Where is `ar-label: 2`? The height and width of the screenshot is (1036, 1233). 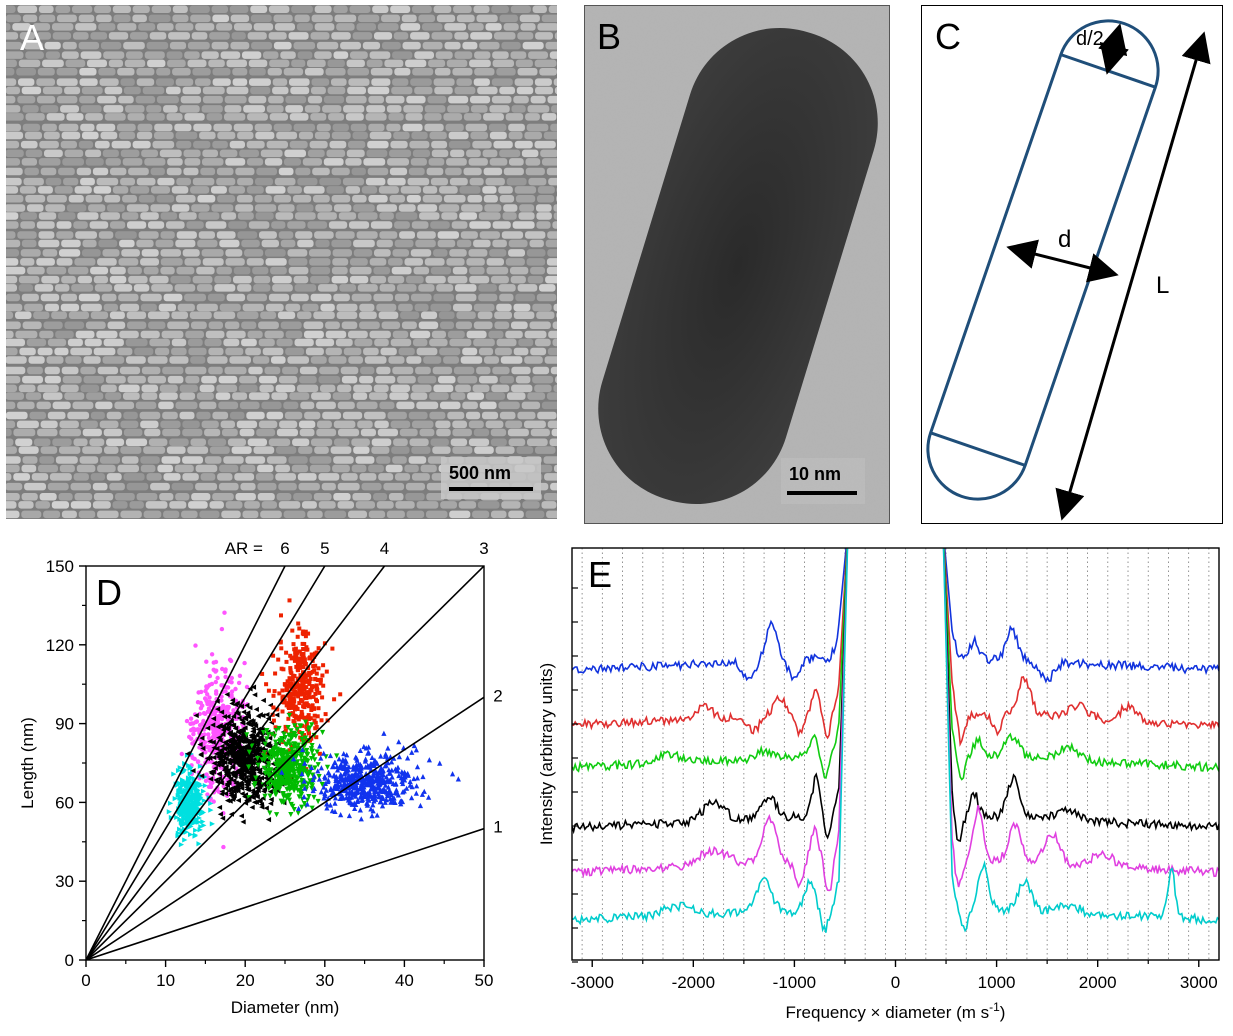
ar-label: 2 is located at coordinates (497, 695).